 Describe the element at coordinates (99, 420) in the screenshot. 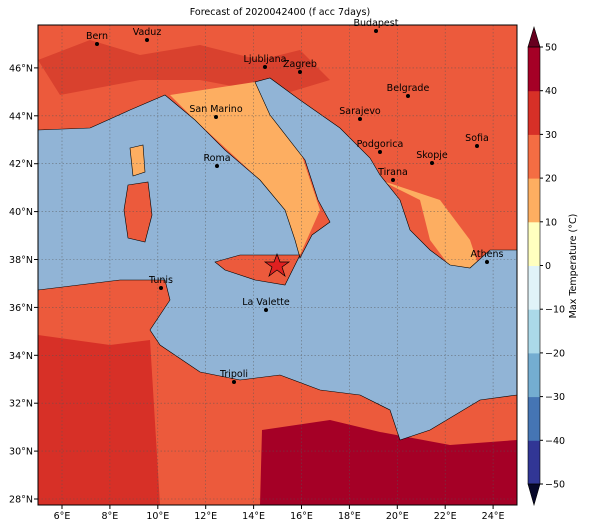

I see `north-africa` at that location.